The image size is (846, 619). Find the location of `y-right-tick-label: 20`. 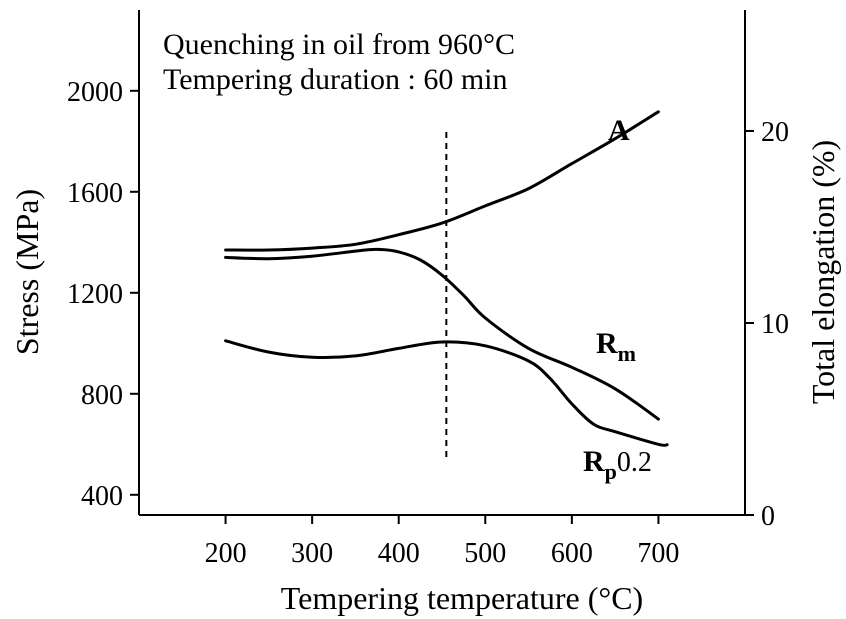

y-right-tick-label: 20 is located at coordinates (775, 132).